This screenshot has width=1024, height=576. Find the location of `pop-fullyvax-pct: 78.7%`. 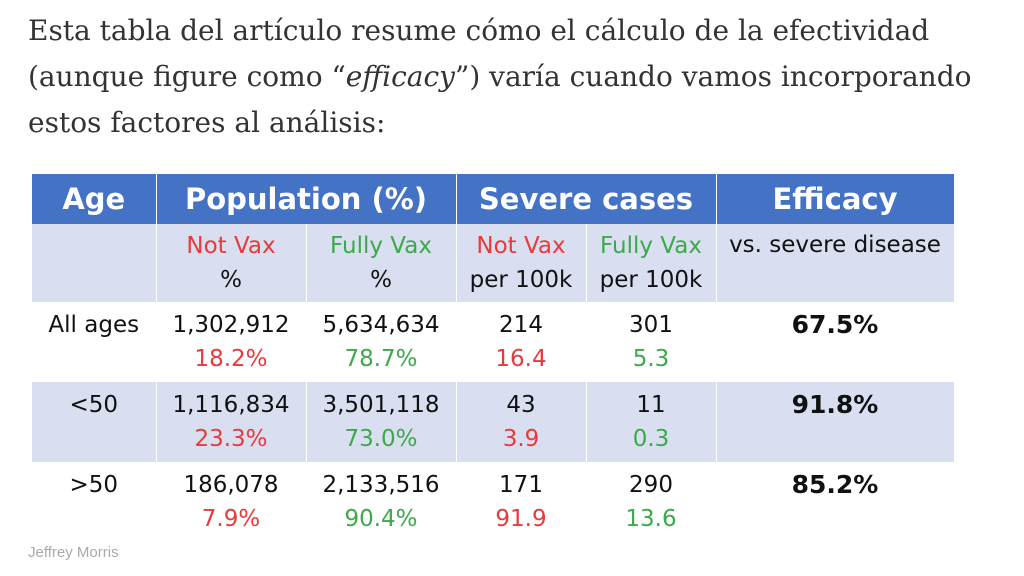

pop-fullyvax-pct: 78.7% is located at coordinates (381, 359).